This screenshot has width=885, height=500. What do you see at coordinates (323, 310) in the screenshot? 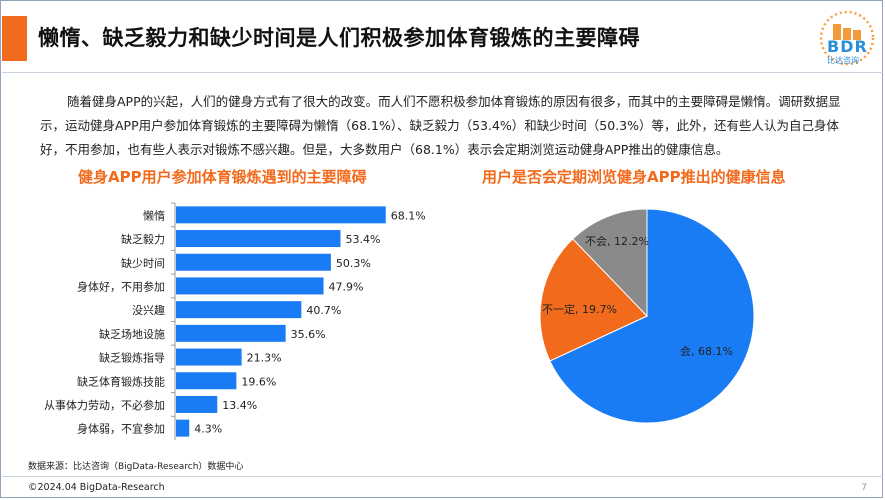
I see `data-label: 40.7%` at bounding box center [323, 310].